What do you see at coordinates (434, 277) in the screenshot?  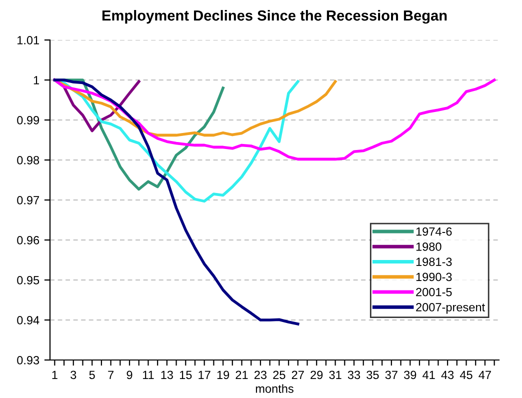 I see `legend-label: 1990-3` at bounding box center [434, 277].